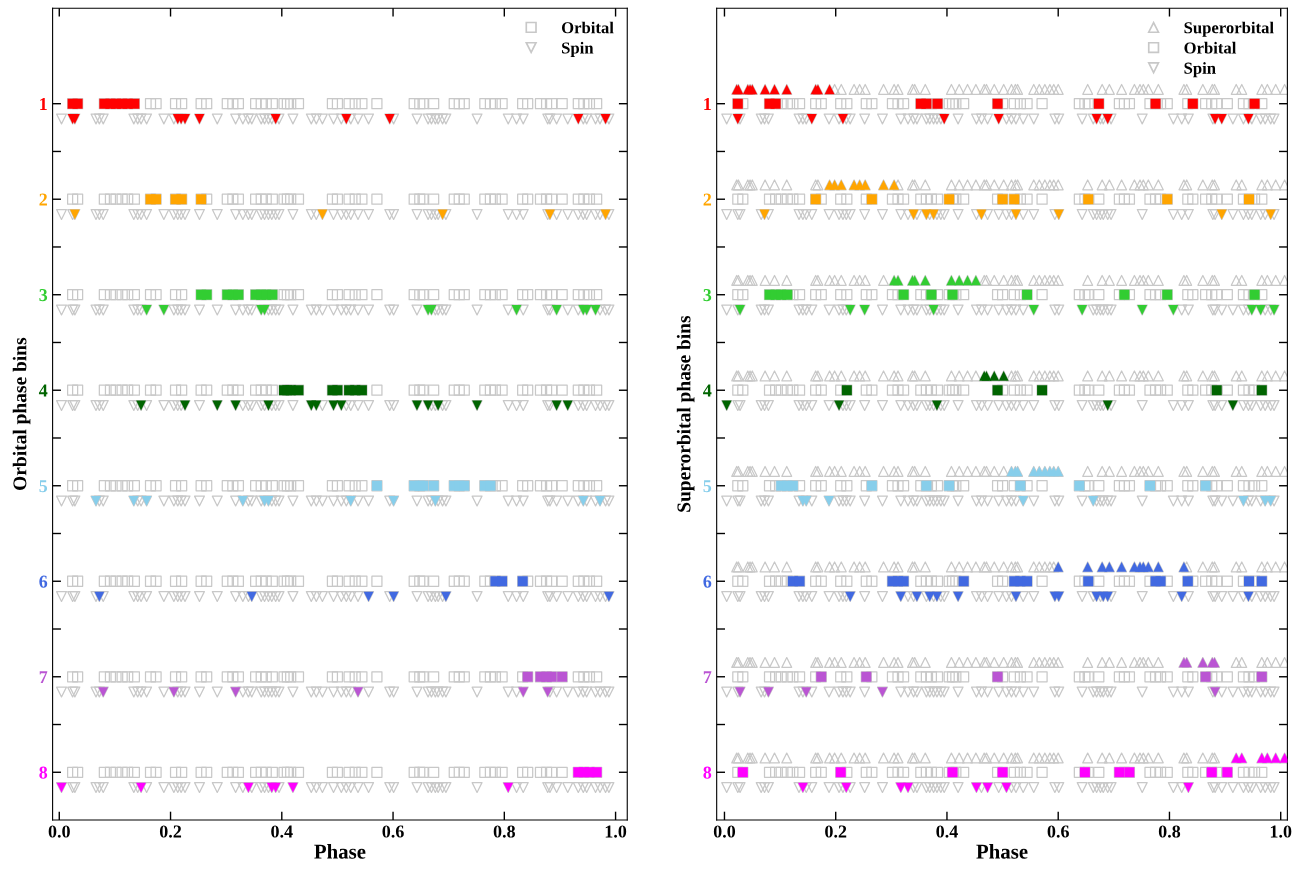 This screenshot has width=1315, height=872. What do you see at coordinates (685, 413) in the screenshot?
I see `y-axis-title: Superorbital phase bins` at bounding box center [685, 413].